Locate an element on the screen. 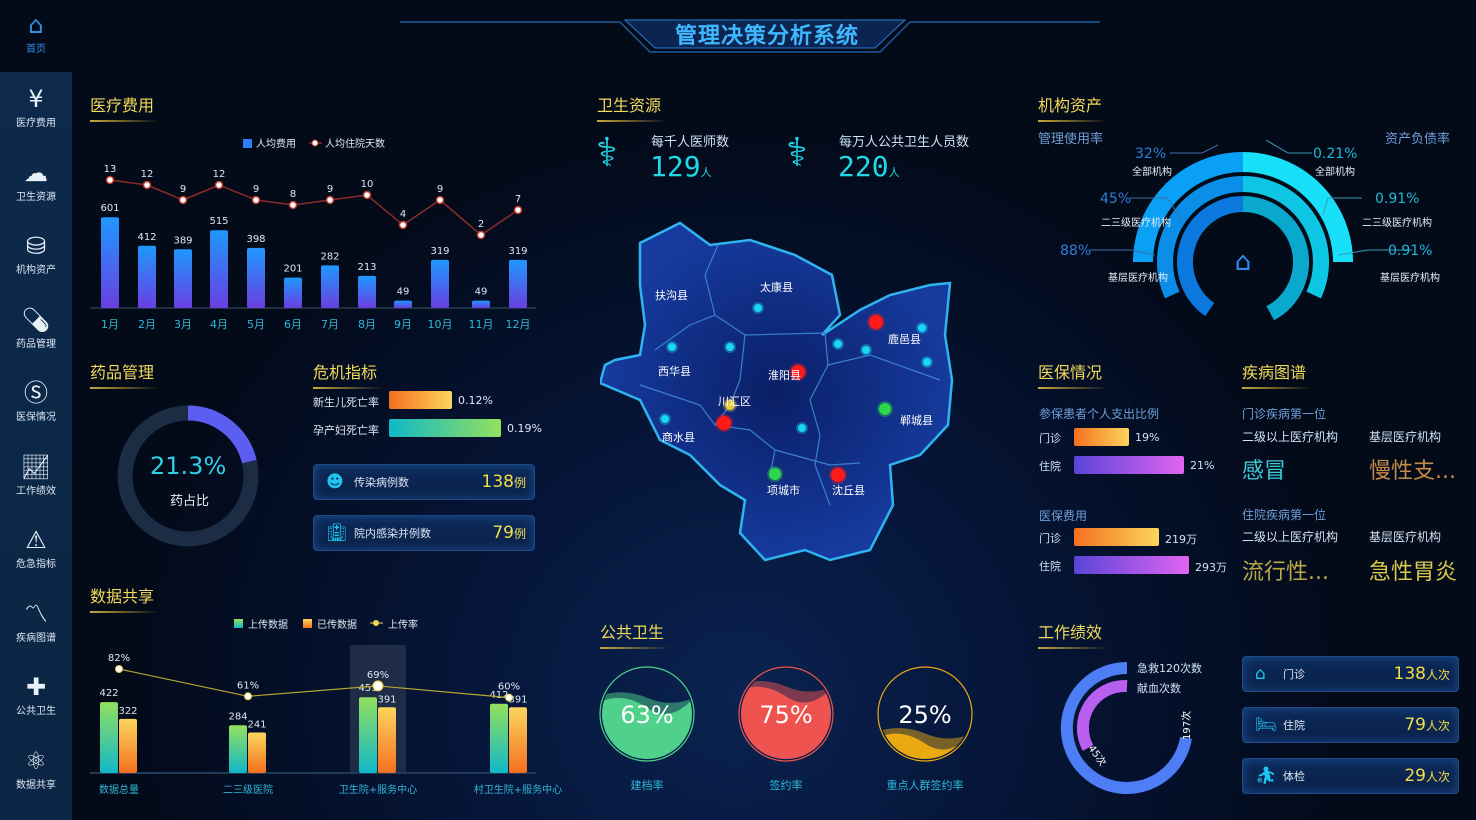 The image size is (1476, 820). sidebar-item-3: ⛁ 机构资产 is located at coordinates (36, 253).